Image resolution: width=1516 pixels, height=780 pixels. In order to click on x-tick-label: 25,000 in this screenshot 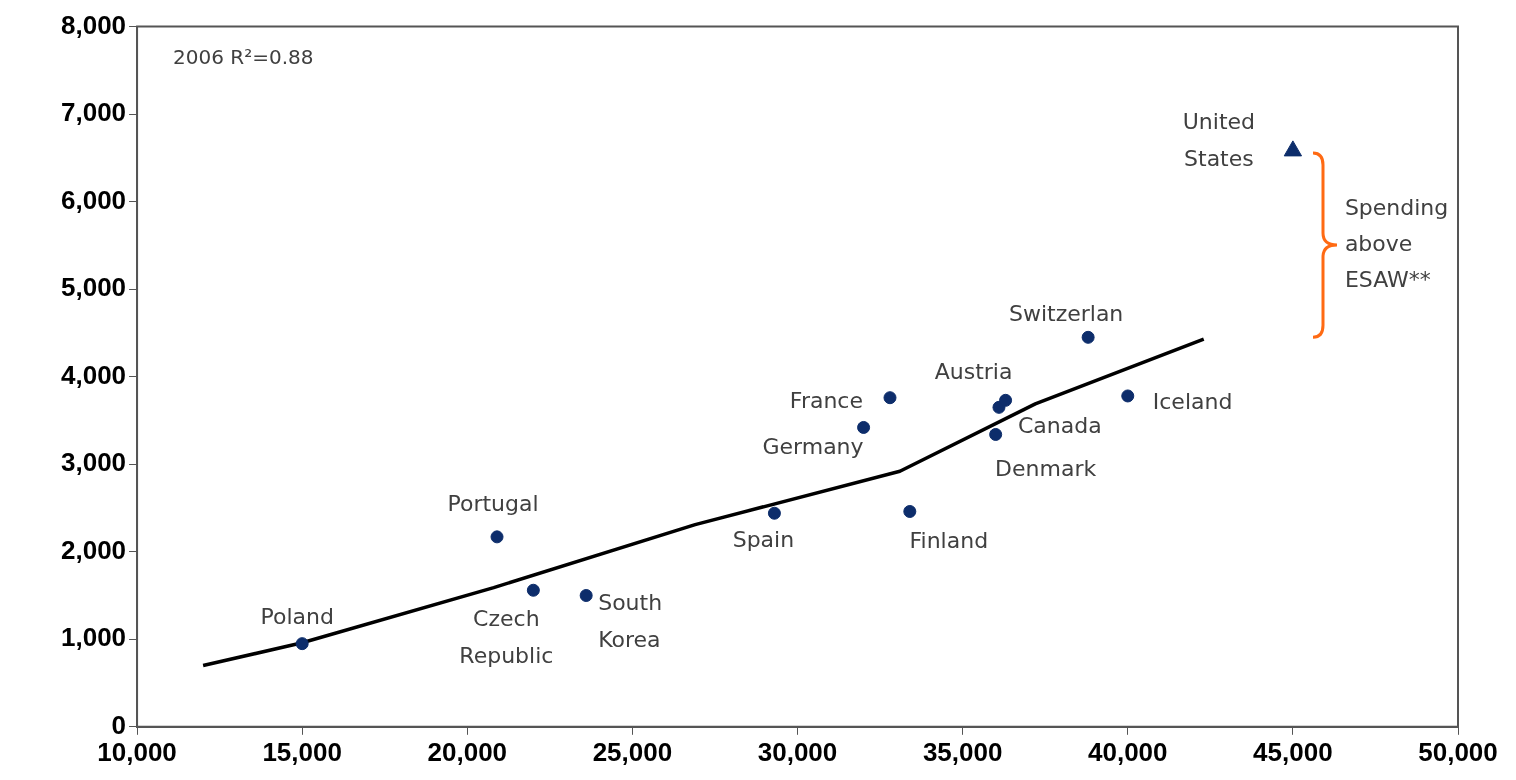, I will do `click(632, 751)`.